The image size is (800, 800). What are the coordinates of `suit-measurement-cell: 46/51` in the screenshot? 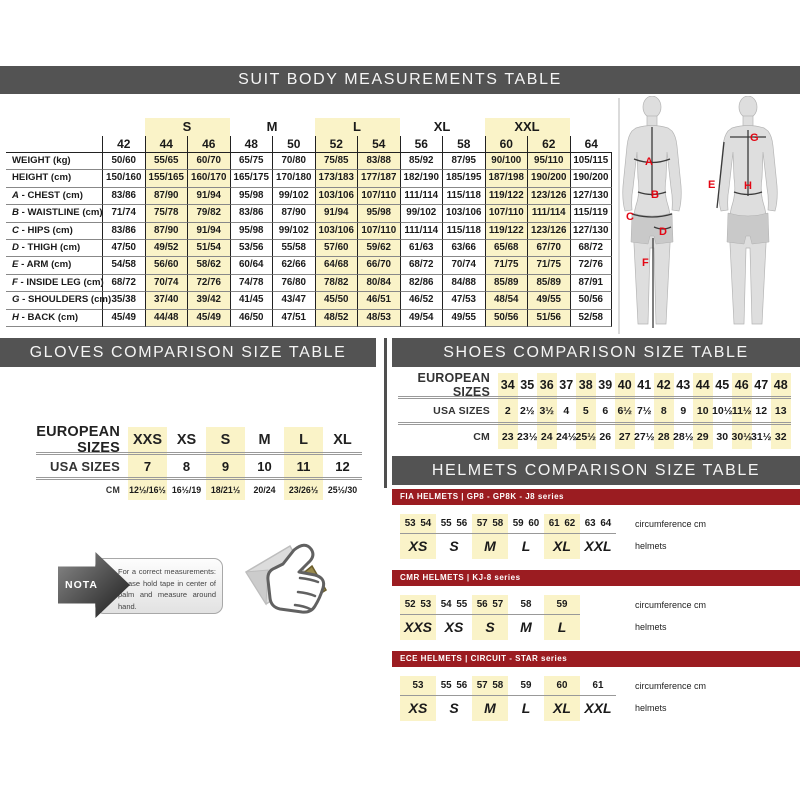 It's located at (378, 301).